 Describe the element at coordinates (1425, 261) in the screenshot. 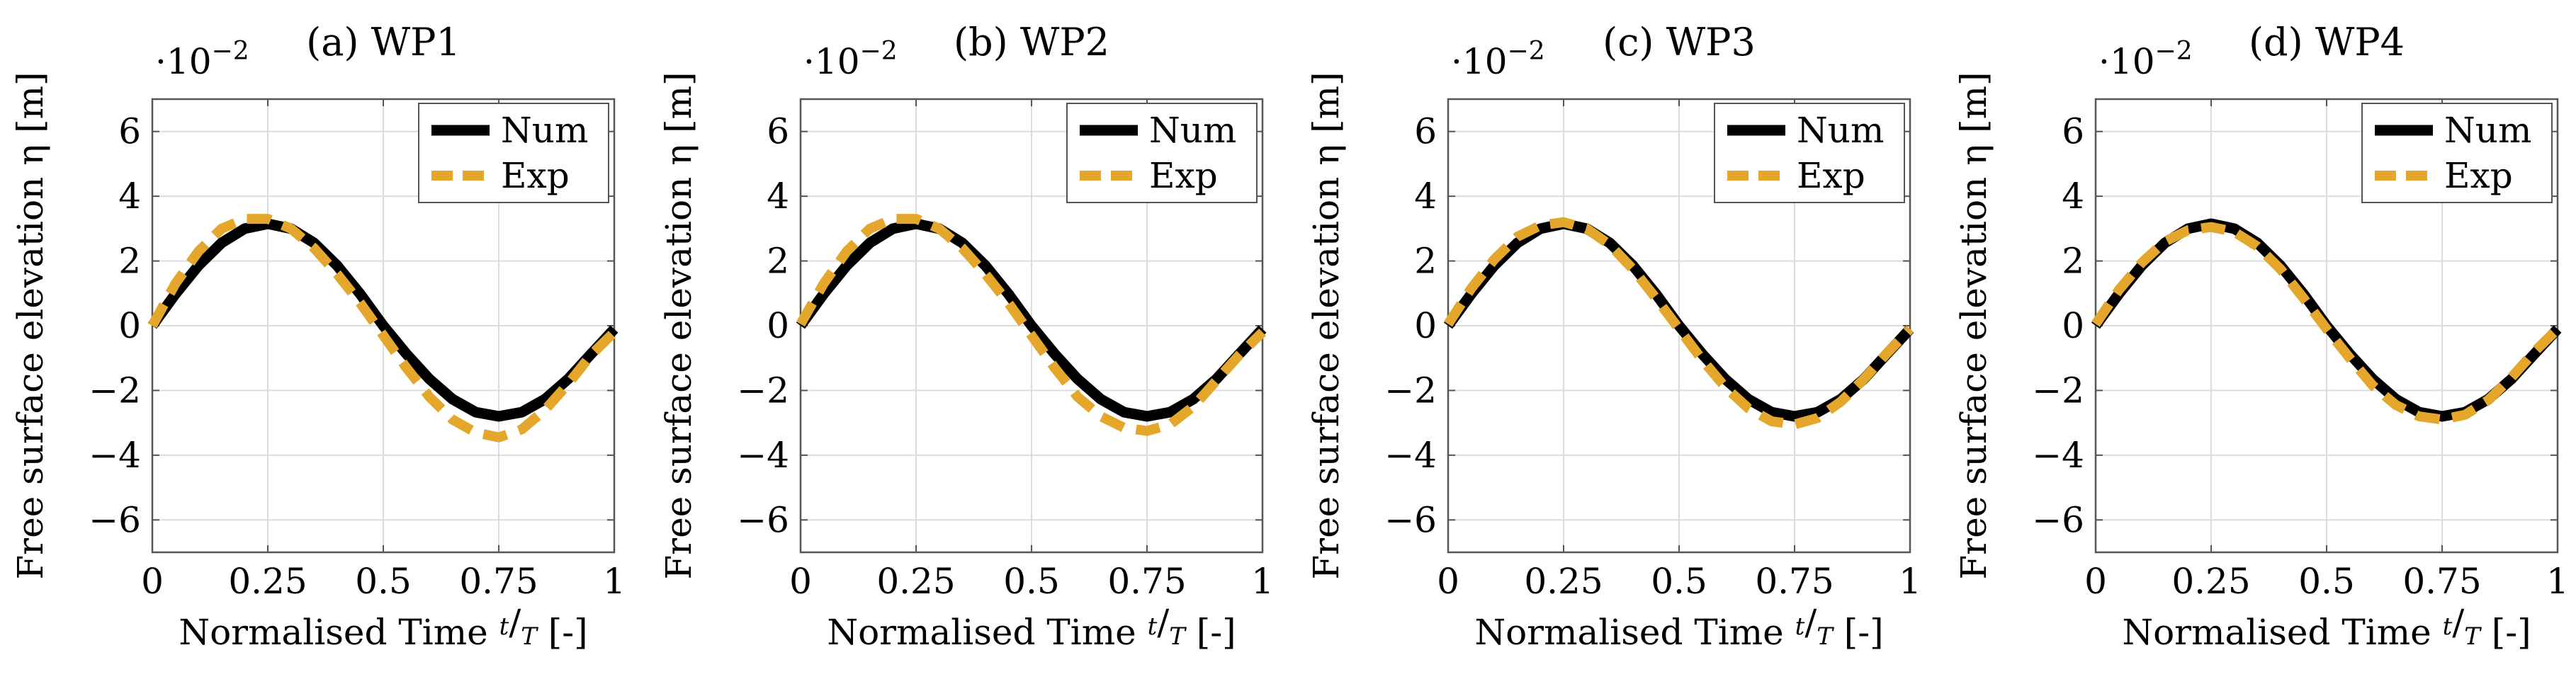

I see `y-tick-label: 2` at that location.